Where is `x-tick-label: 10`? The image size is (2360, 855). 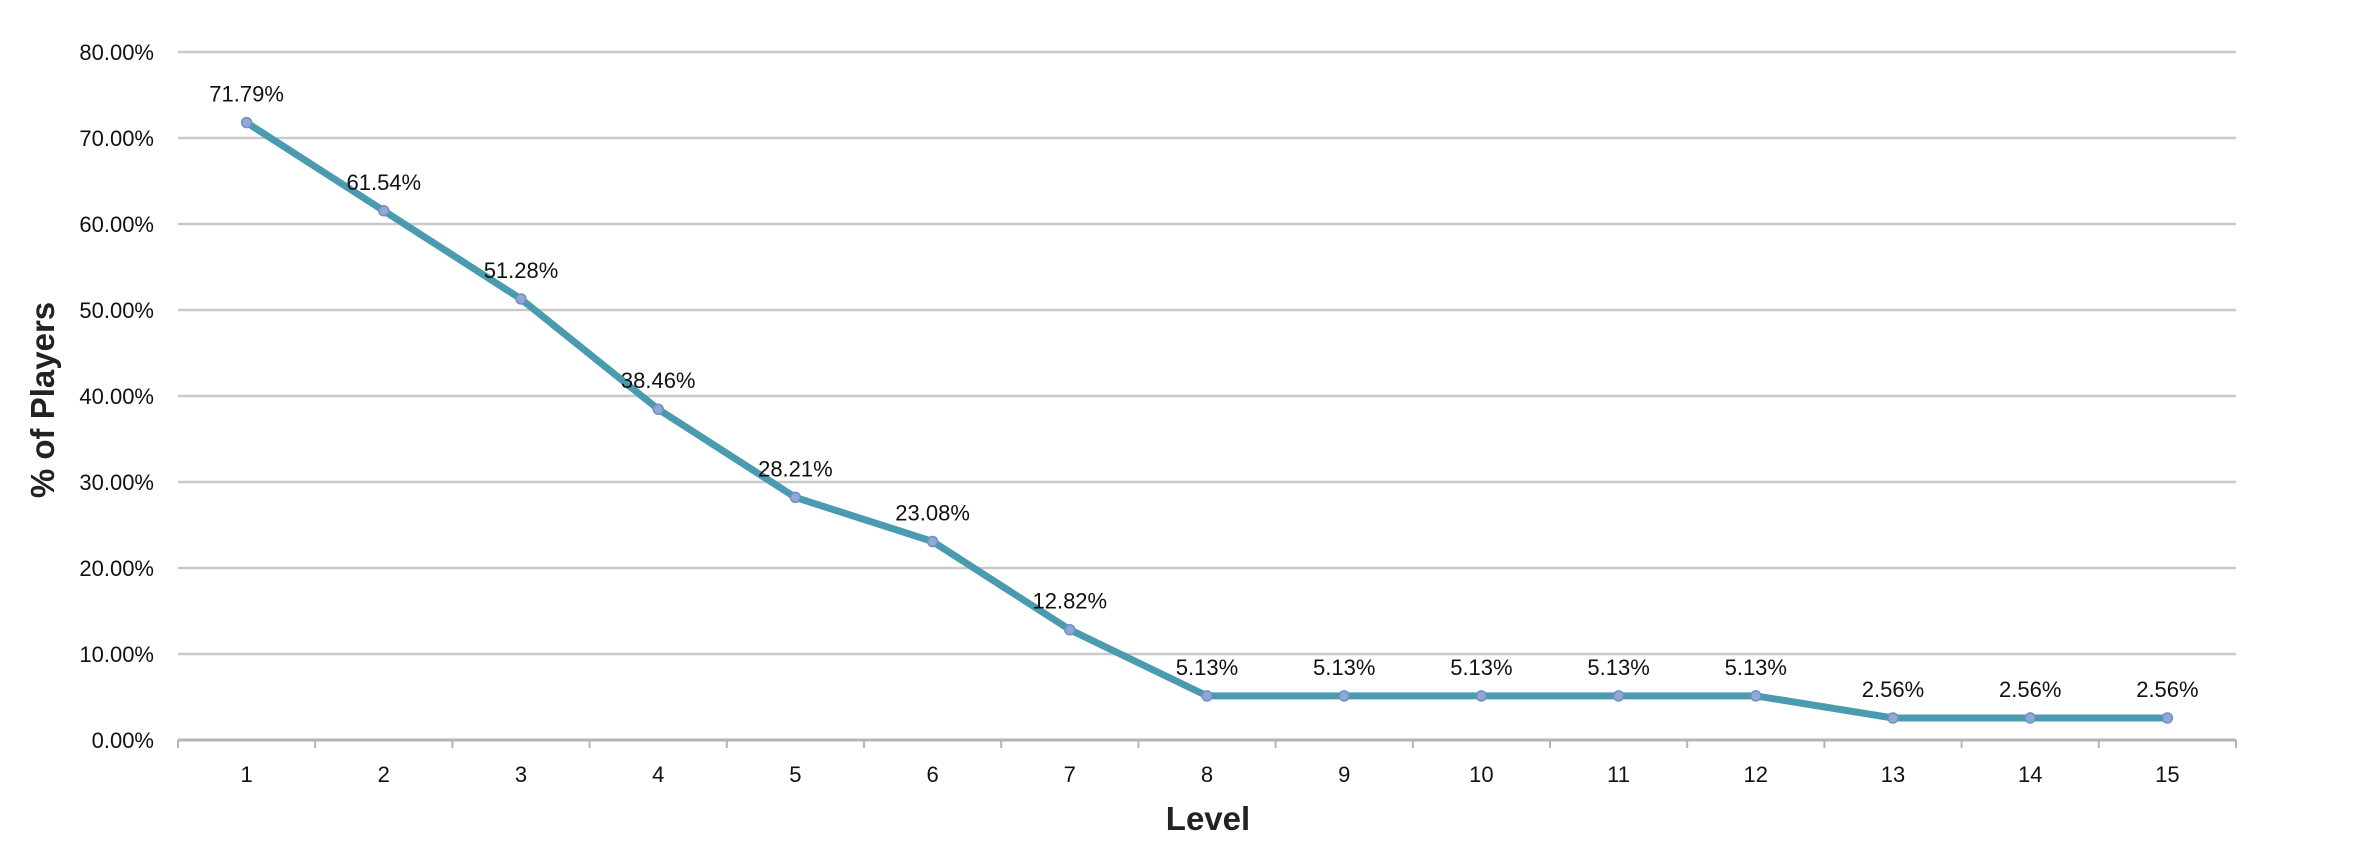
x-tick-label: 10 is located at coordinates (1481, 774).